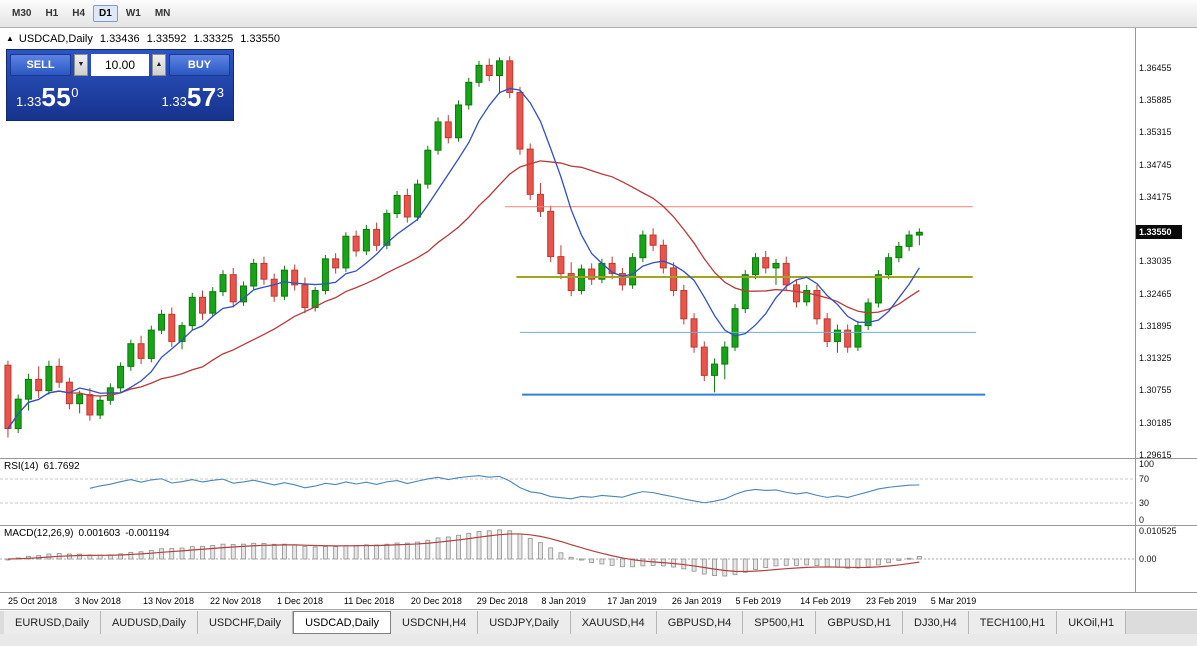 The height and width of the screenshot is (646, 1197). What do you see at coordinates (1147, 464) in the screenshot?
I see `rsi-tick: 100` at bounding box center [1147, 464].